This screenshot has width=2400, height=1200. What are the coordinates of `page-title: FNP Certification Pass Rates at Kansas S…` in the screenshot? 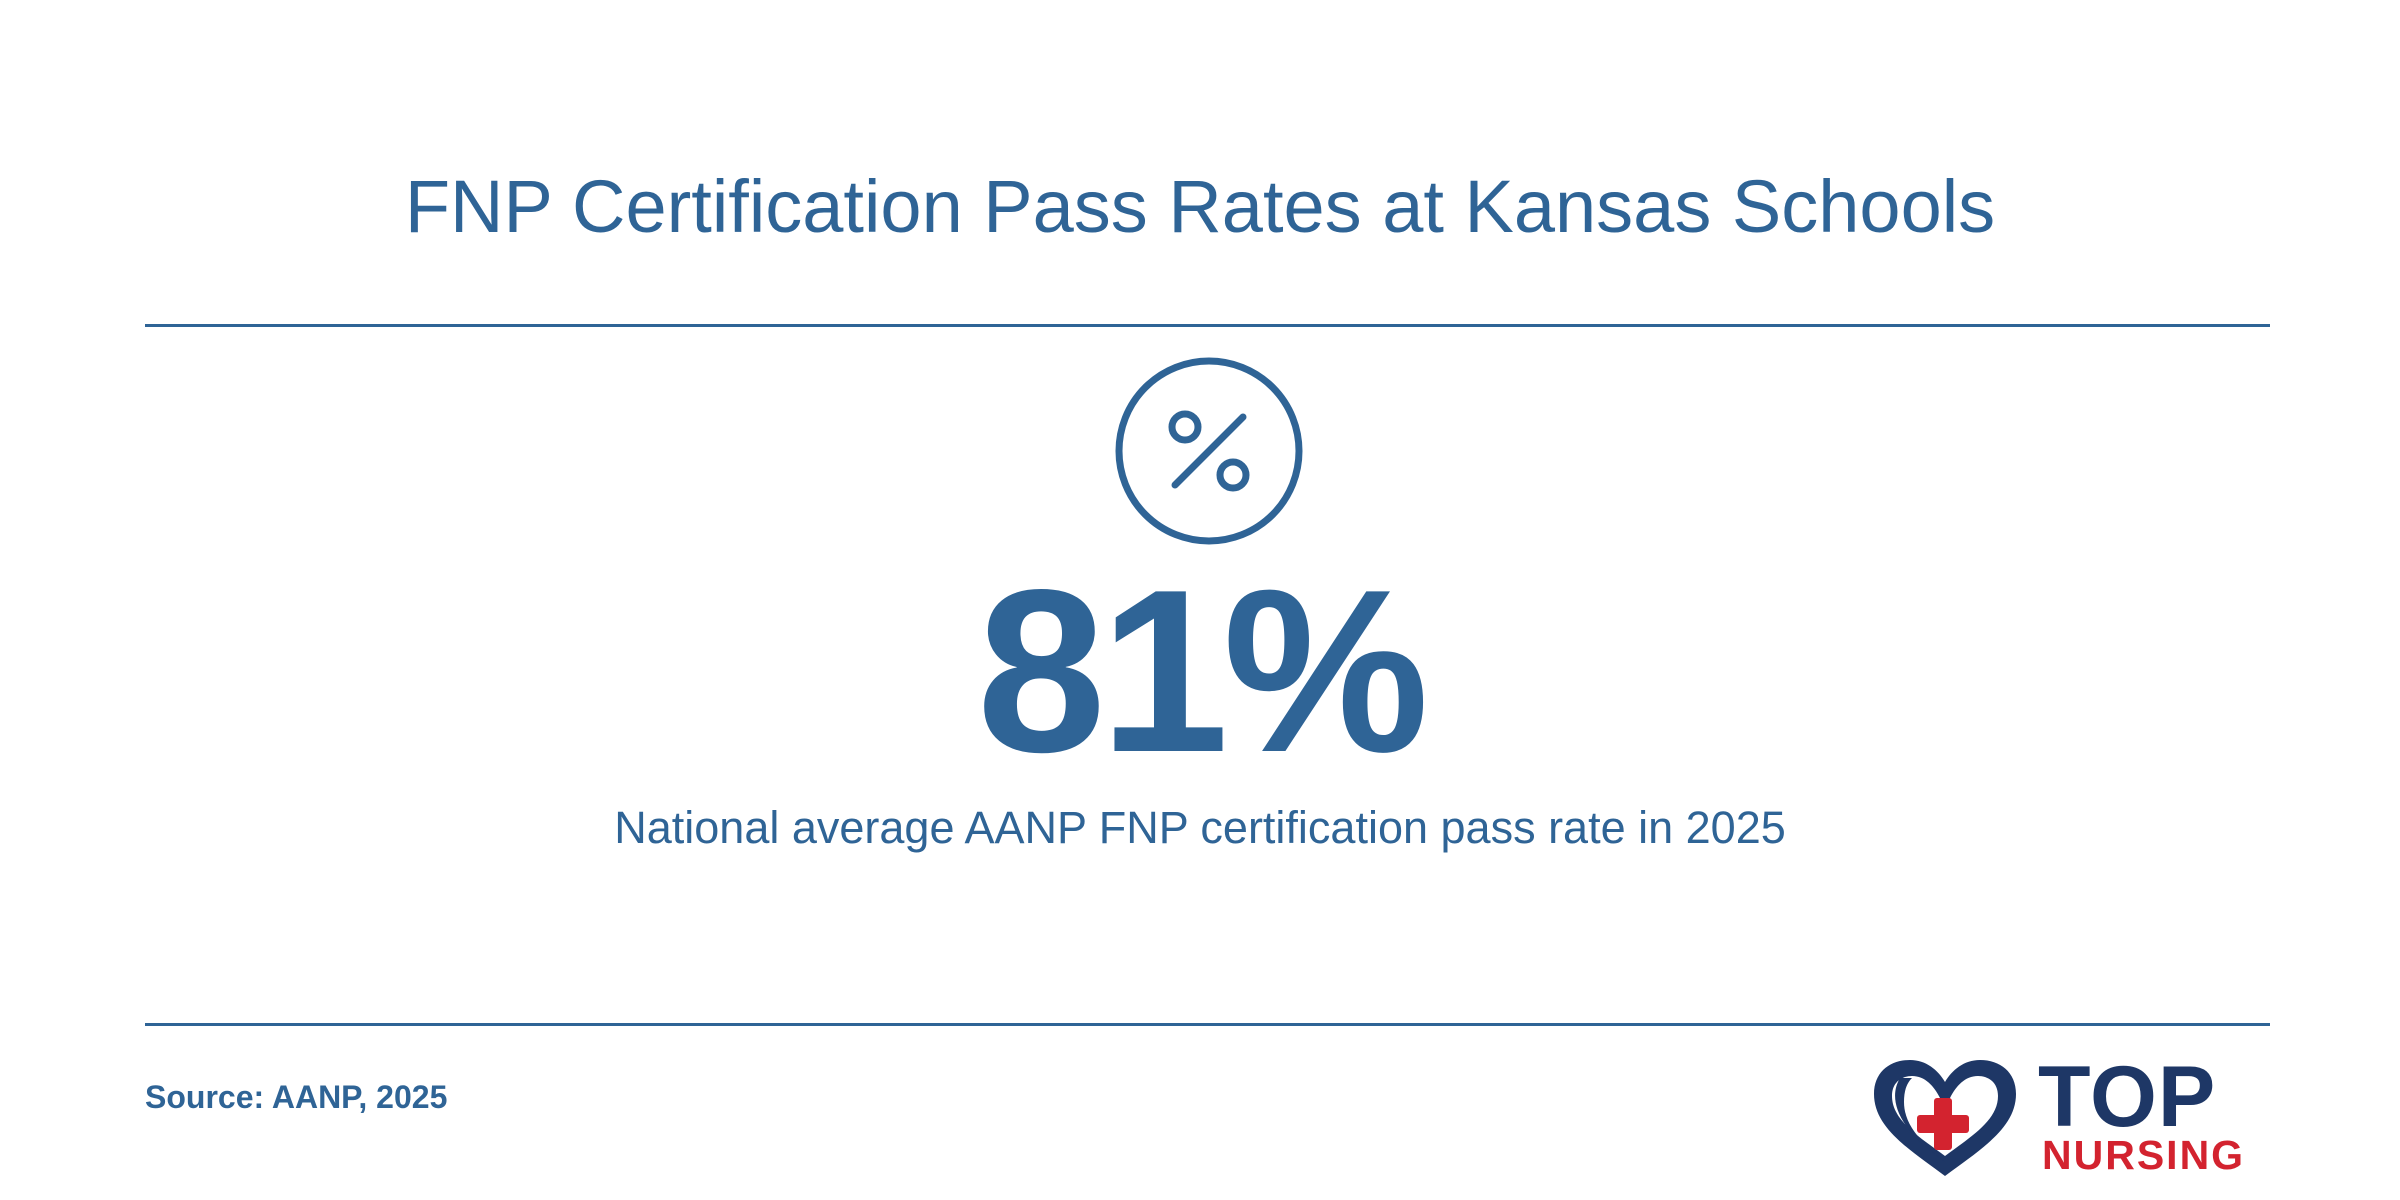 It's located at (1200, 206).